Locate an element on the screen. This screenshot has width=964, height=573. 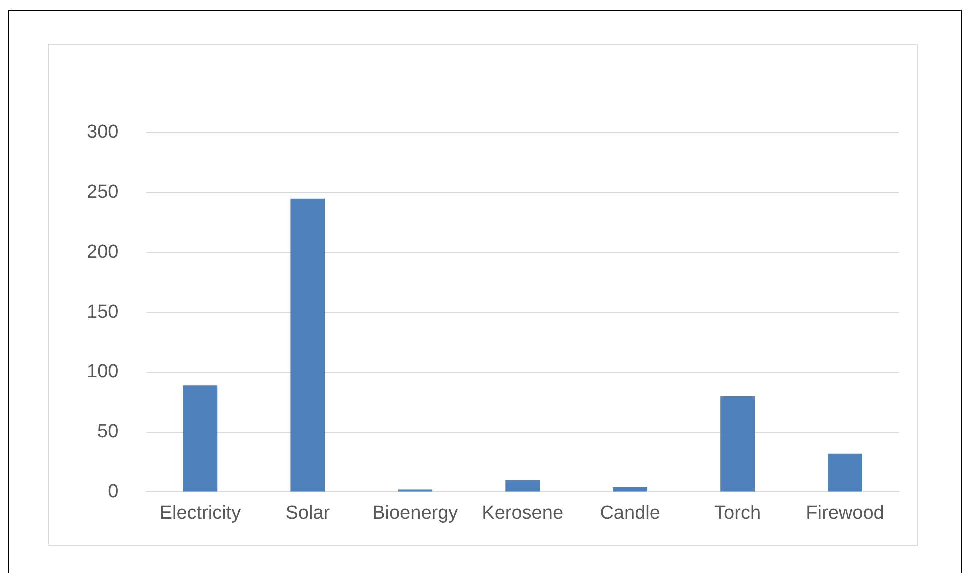
y-tick-label: 100 is located at coordinates (103, 372).